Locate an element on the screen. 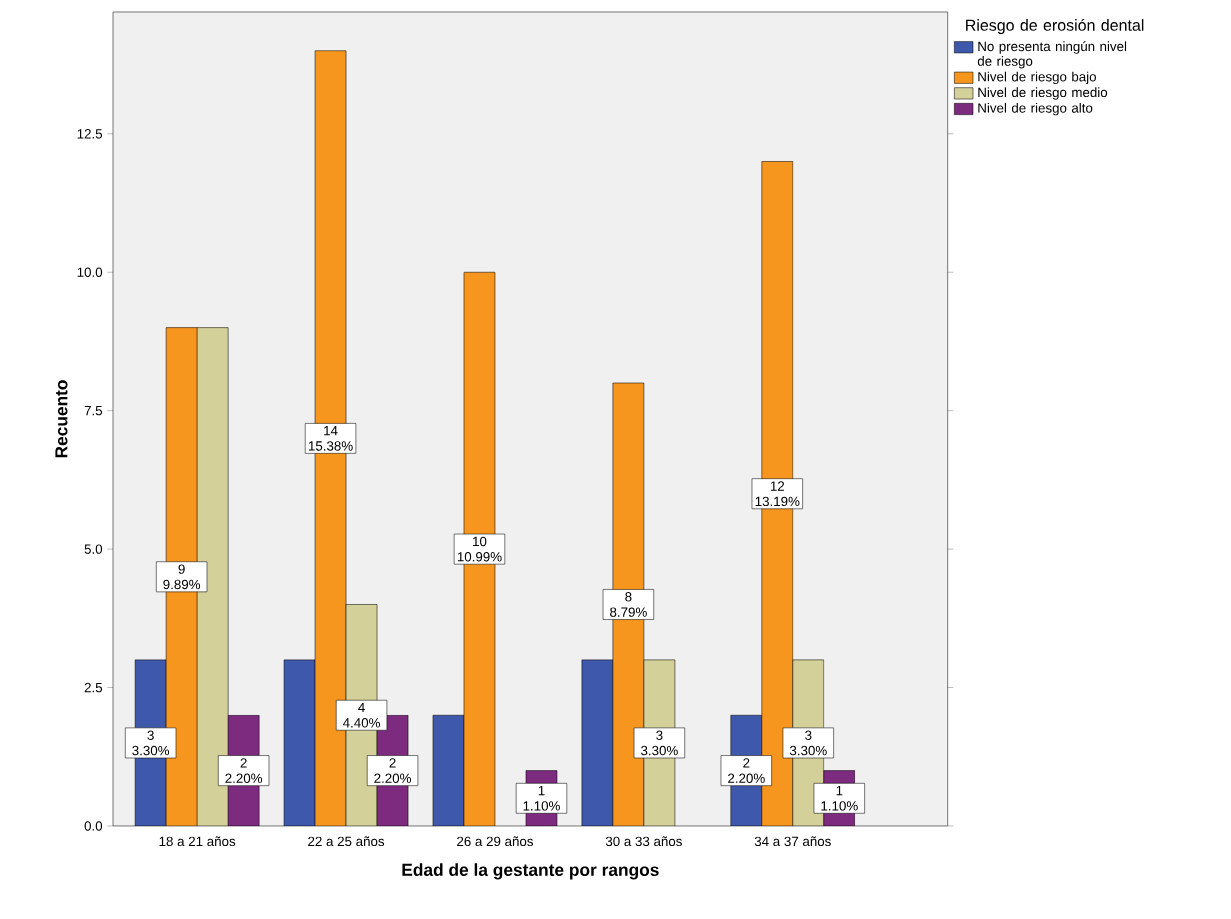  y-tick-label: 7.5 is located at coordinates (93, 411).